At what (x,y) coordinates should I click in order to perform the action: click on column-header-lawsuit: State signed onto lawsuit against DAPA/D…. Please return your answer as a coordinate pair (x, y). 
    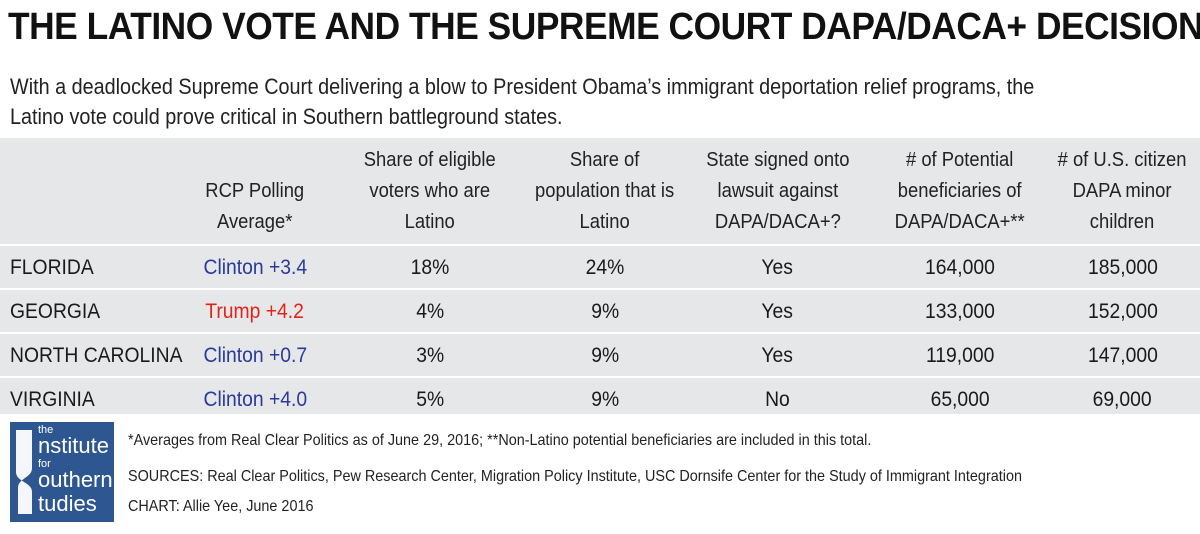
    Looking at the image, I should click on (777, 193).